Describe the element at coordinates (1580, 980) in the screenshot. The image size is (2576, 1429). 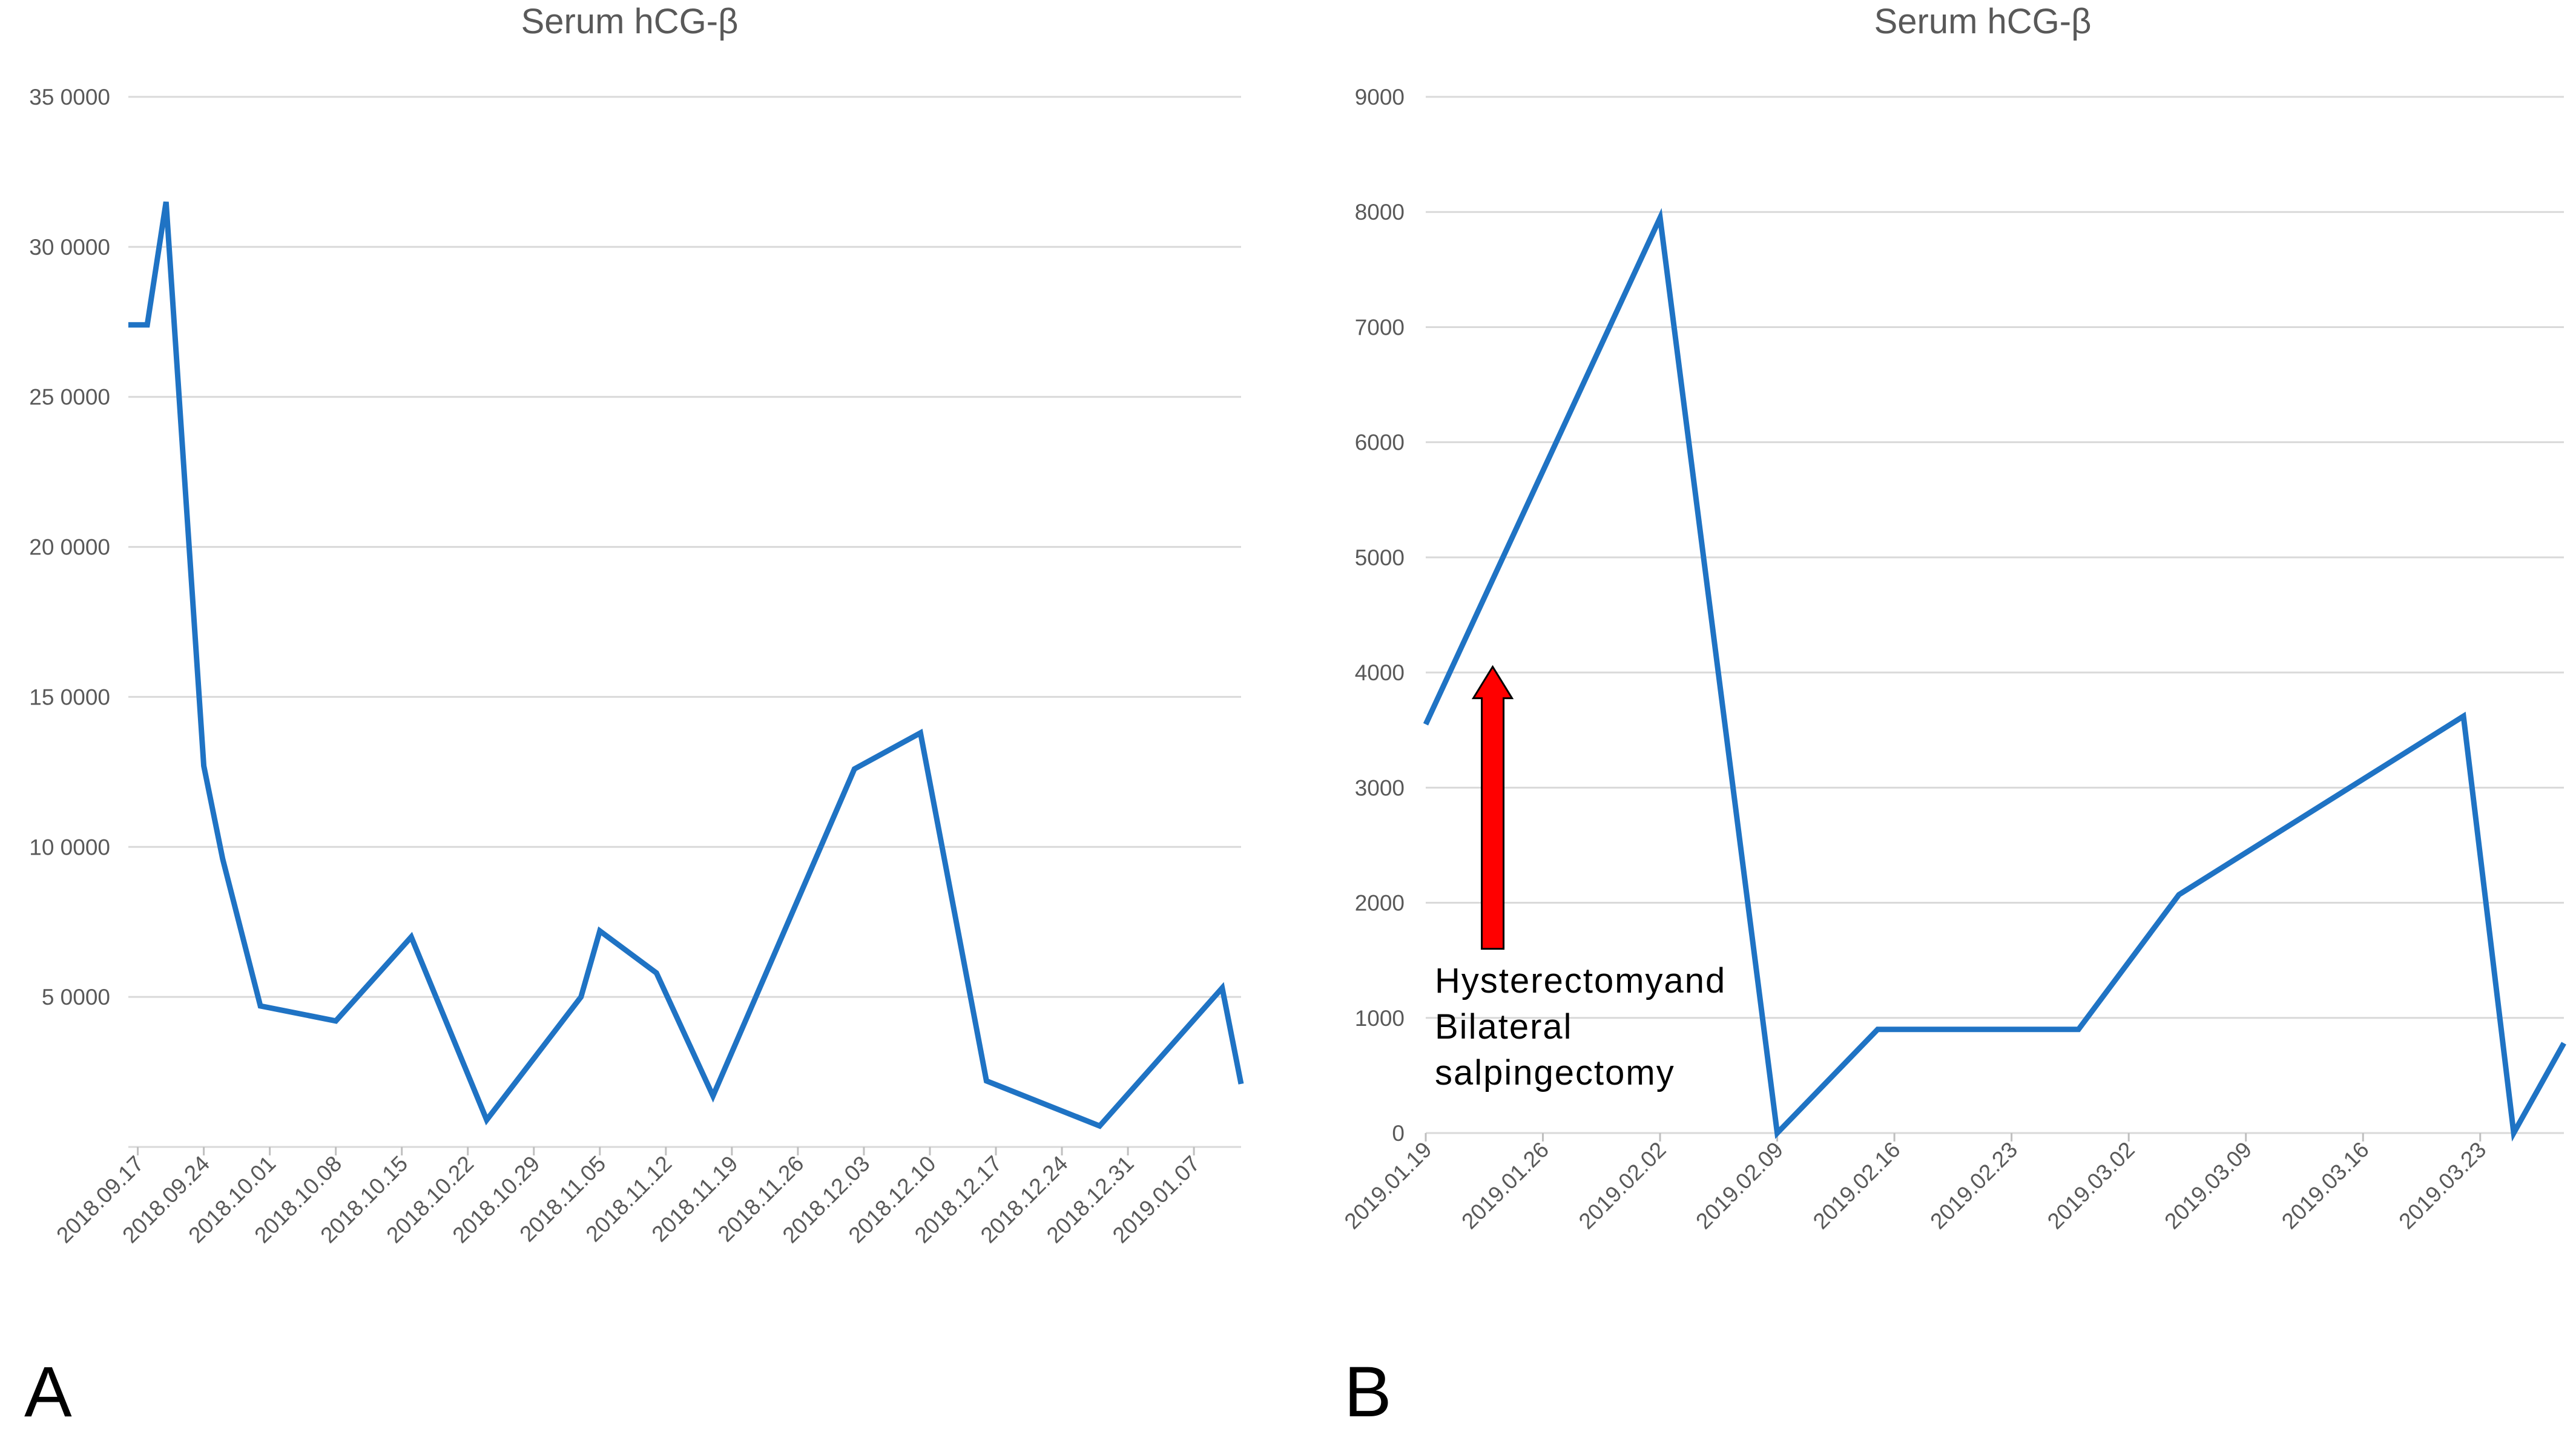
I see `annotation-line-1: Hysterectomyand` at that location.